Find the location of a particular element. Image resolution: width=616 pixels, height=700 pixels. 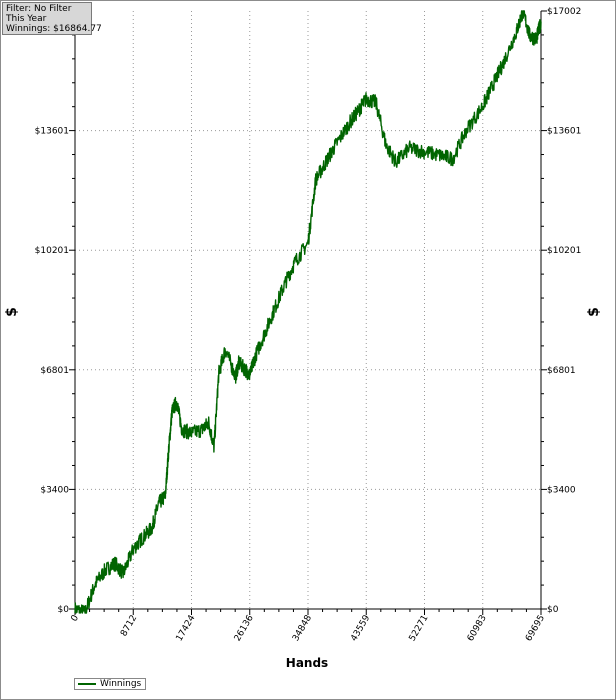

y-axis-label-left: $ is located at coordinates (12, 312).